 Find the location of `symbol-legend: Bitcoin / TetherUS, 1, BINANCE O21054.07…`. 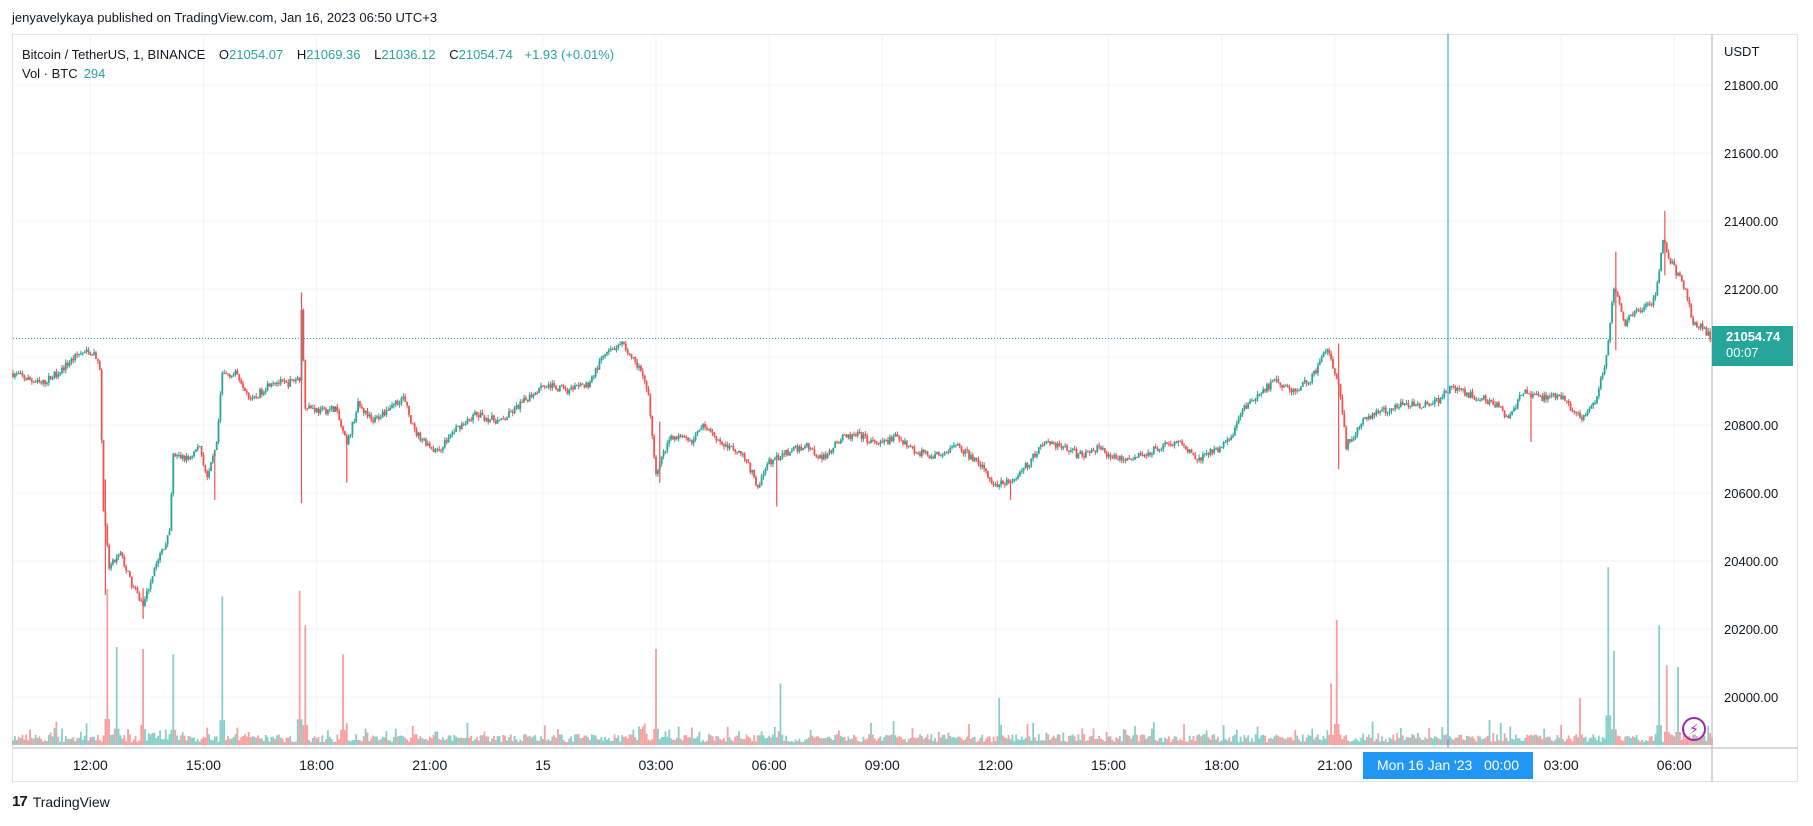

symbol-legend: Bitcoin / TetherUS, 1, BINANCE O21054.07… is located at coordinates (318, 55).